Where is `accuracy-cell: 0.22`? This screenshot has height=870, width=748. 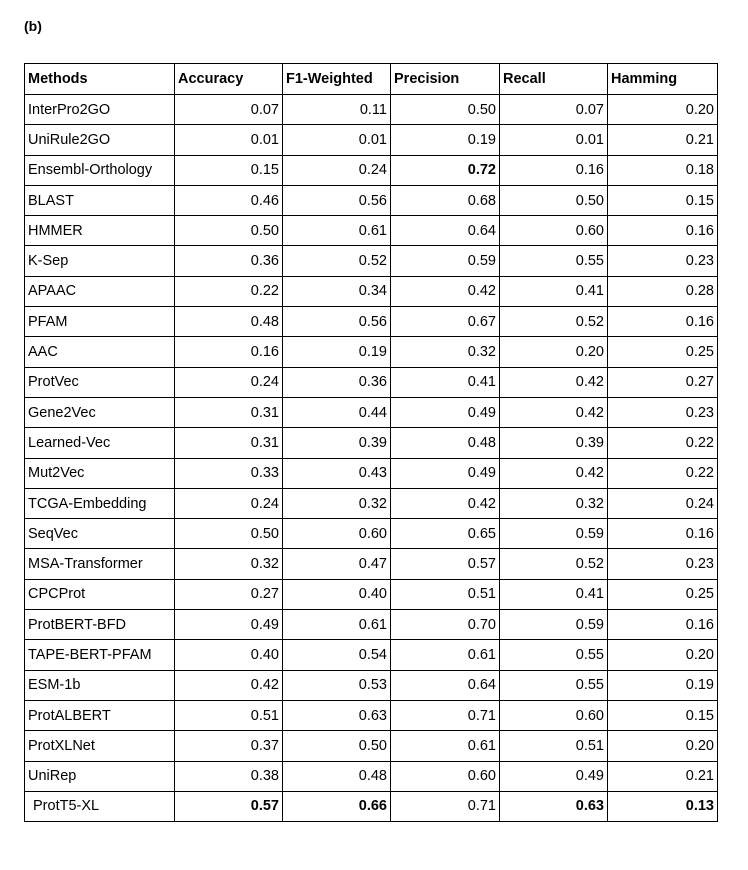 accuracy-cell: 0.22 is located at coordinates (228, 291).